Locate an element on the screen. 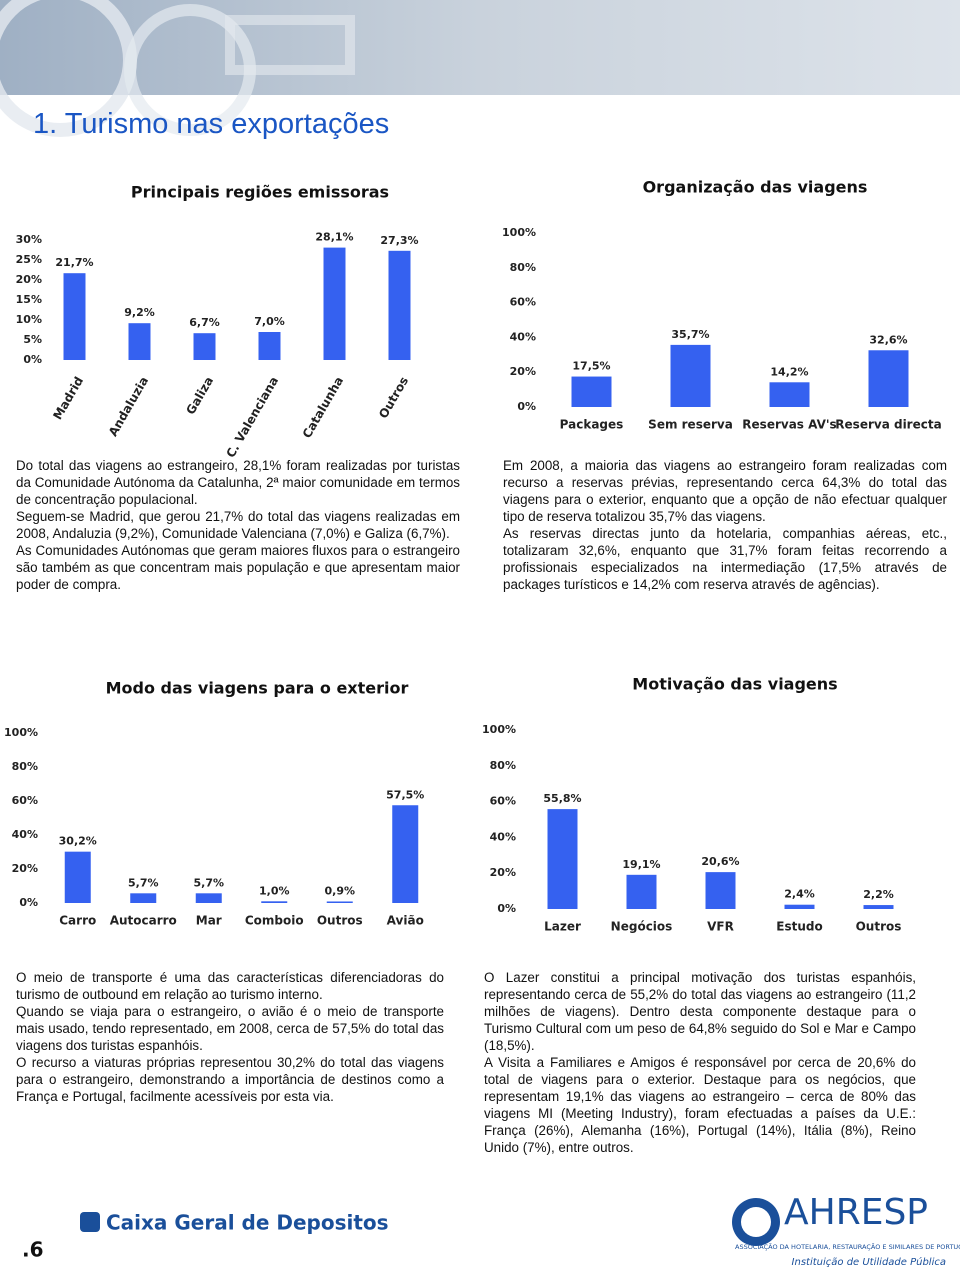 The image size is (960, 1273). x-tick-label: Autocarro is located at coordinates (143, 921).